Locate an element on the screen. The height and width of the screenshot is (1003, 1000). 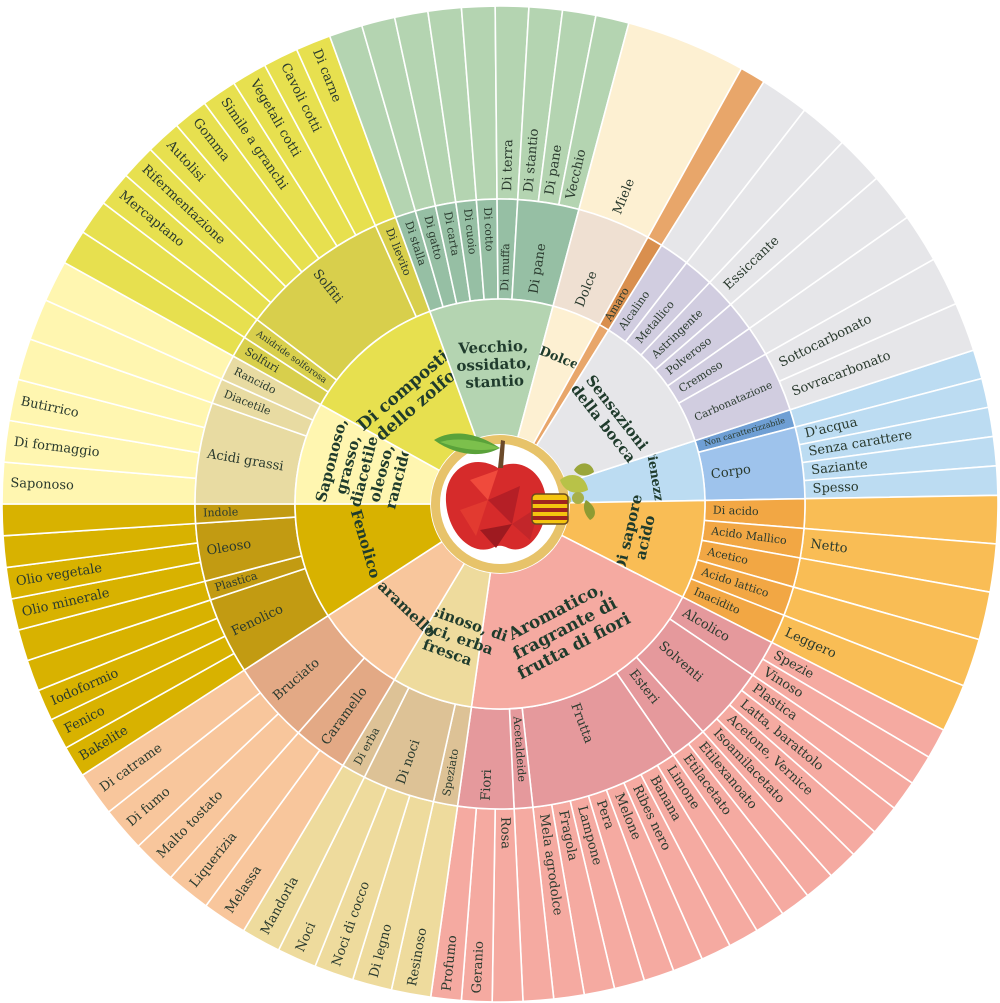
descriptor-label: Rosa is located at coordinates (504, 833).